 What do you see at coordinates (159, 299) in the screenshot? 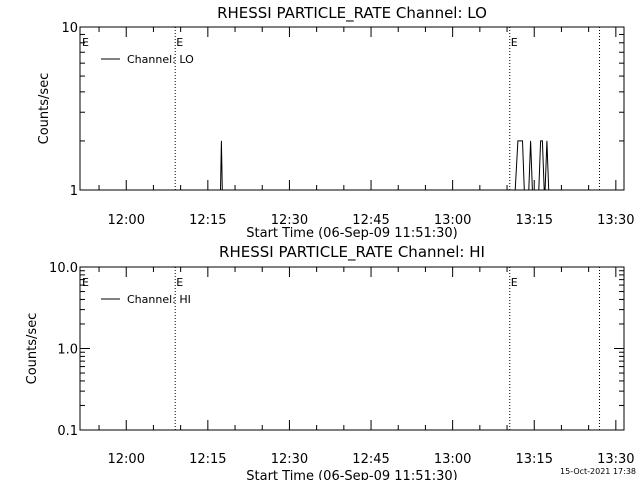
I see `legend-label: Channel: HI` at bounding box center [159, 299].